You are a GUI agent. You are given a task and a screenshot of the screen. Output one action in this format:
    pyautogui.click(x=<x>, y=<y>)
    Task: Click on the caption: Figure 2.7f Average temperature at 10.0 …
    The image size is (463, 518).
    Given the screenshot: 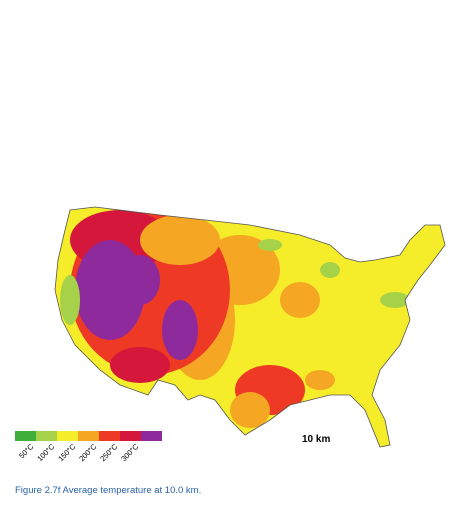 What is the action you would take?
    pyautogui.click(x=108, y=490)
    